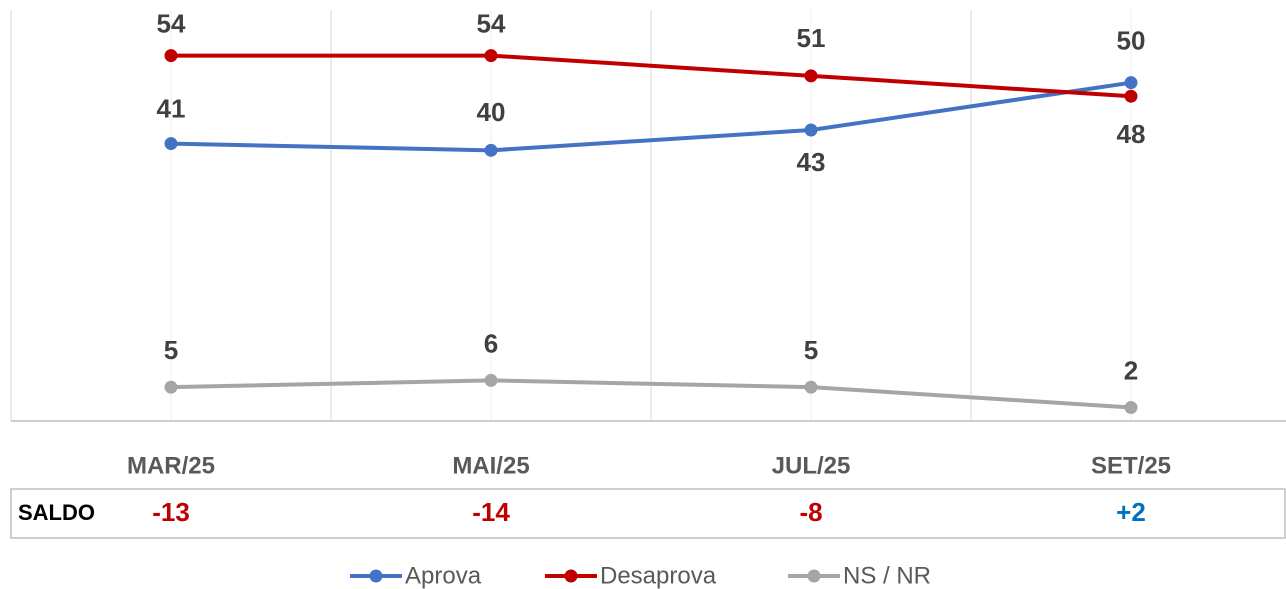 The width and height of the screenshot is (1286, 589). Describe the element at coordinates (887, 575) in the screenshot. I see `legend-label: NS / NR` at that location.